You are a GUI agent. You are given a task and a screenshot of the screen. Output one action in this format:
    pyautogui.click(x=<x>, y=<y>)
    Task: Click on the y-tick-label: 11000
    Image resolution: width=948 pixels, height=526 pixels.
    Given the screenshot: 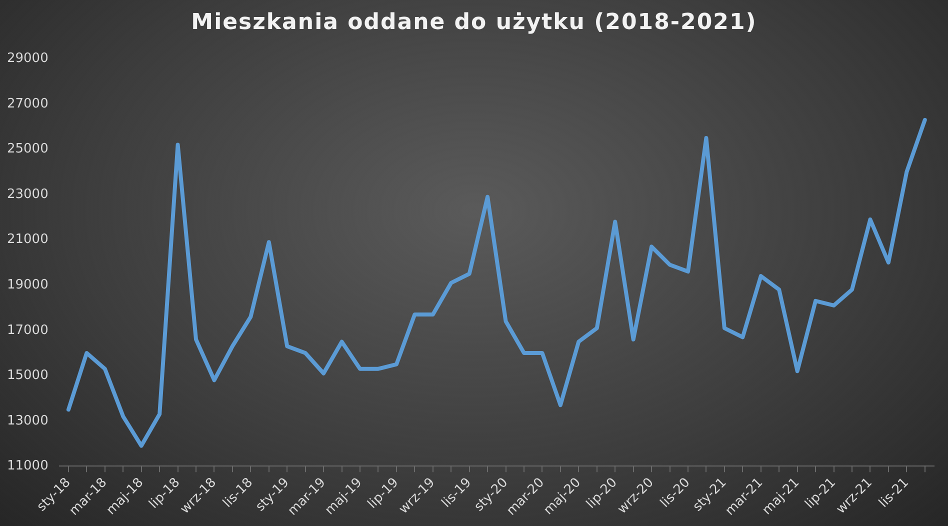 What is the action you would take?
    pyautogui.click(x=27, y=466)
    